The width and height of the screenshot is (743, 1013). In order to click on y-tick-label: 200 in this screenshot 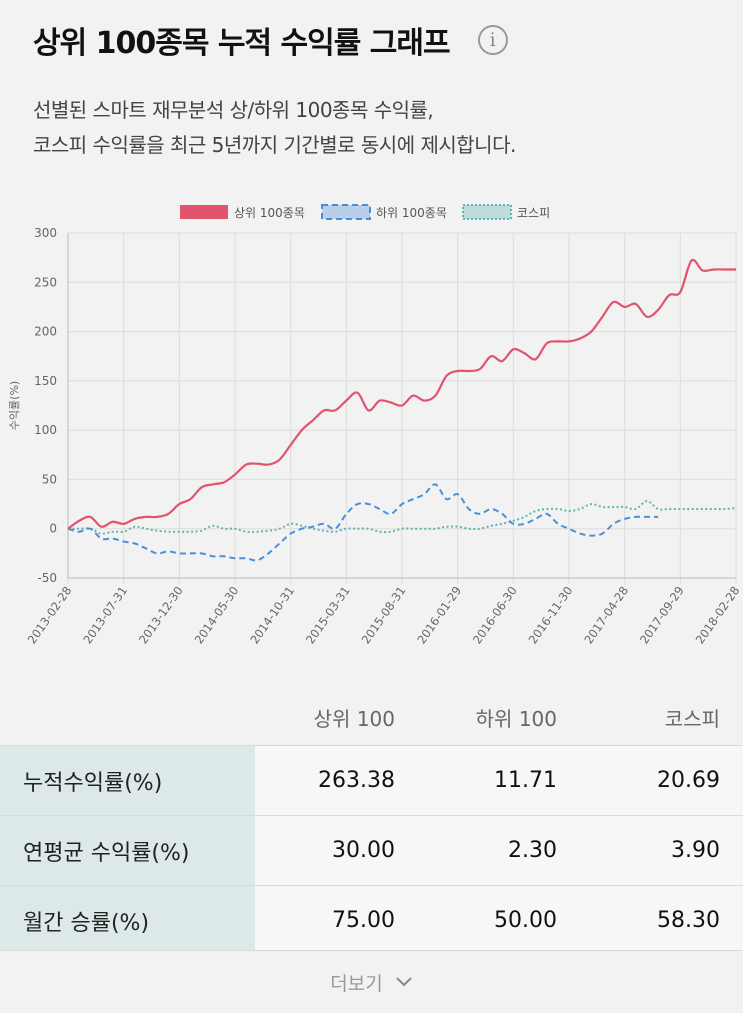, I will do `click(45, 332)`.